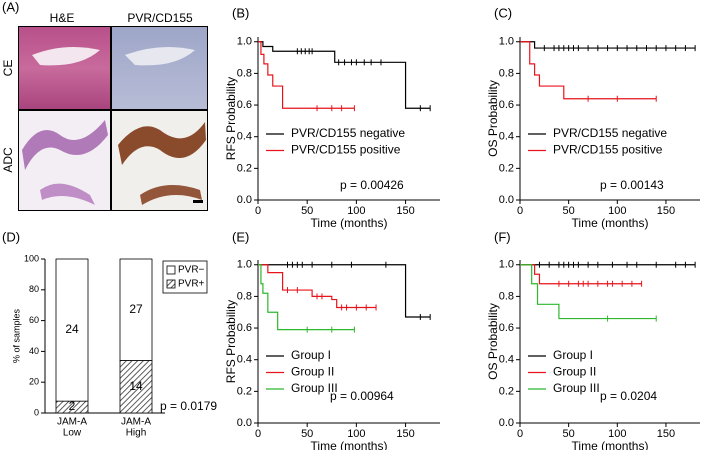  What do you see at coordinates (240, 236) in the screenshot?
I see `panel-label: (E)` at bounding box center [240, 236].